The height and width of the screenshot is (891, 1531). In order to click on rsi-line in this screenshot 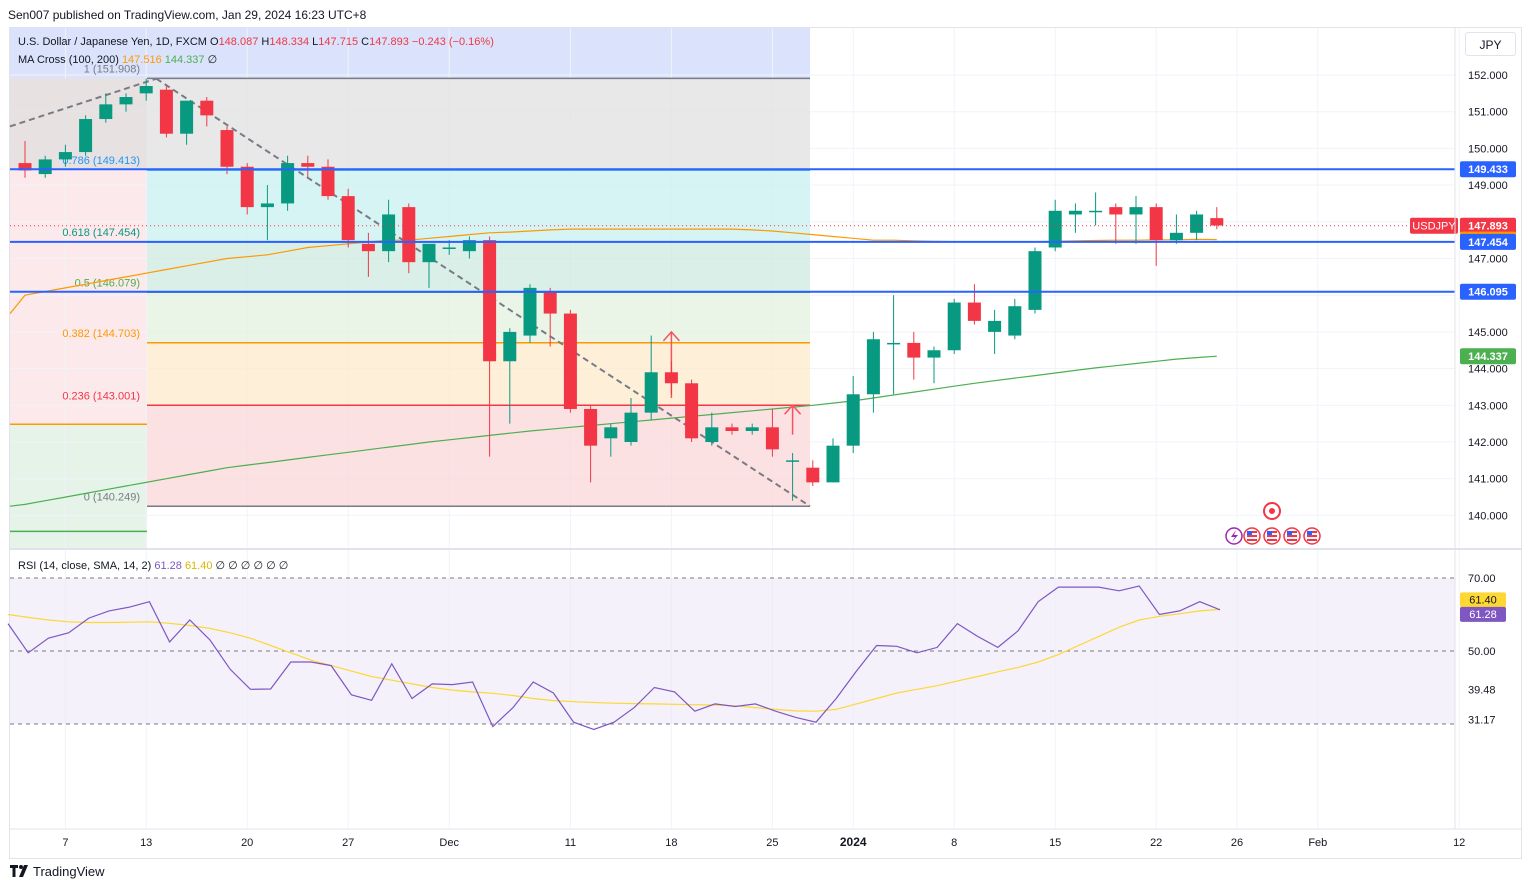, I will do `click(614, 658)`.